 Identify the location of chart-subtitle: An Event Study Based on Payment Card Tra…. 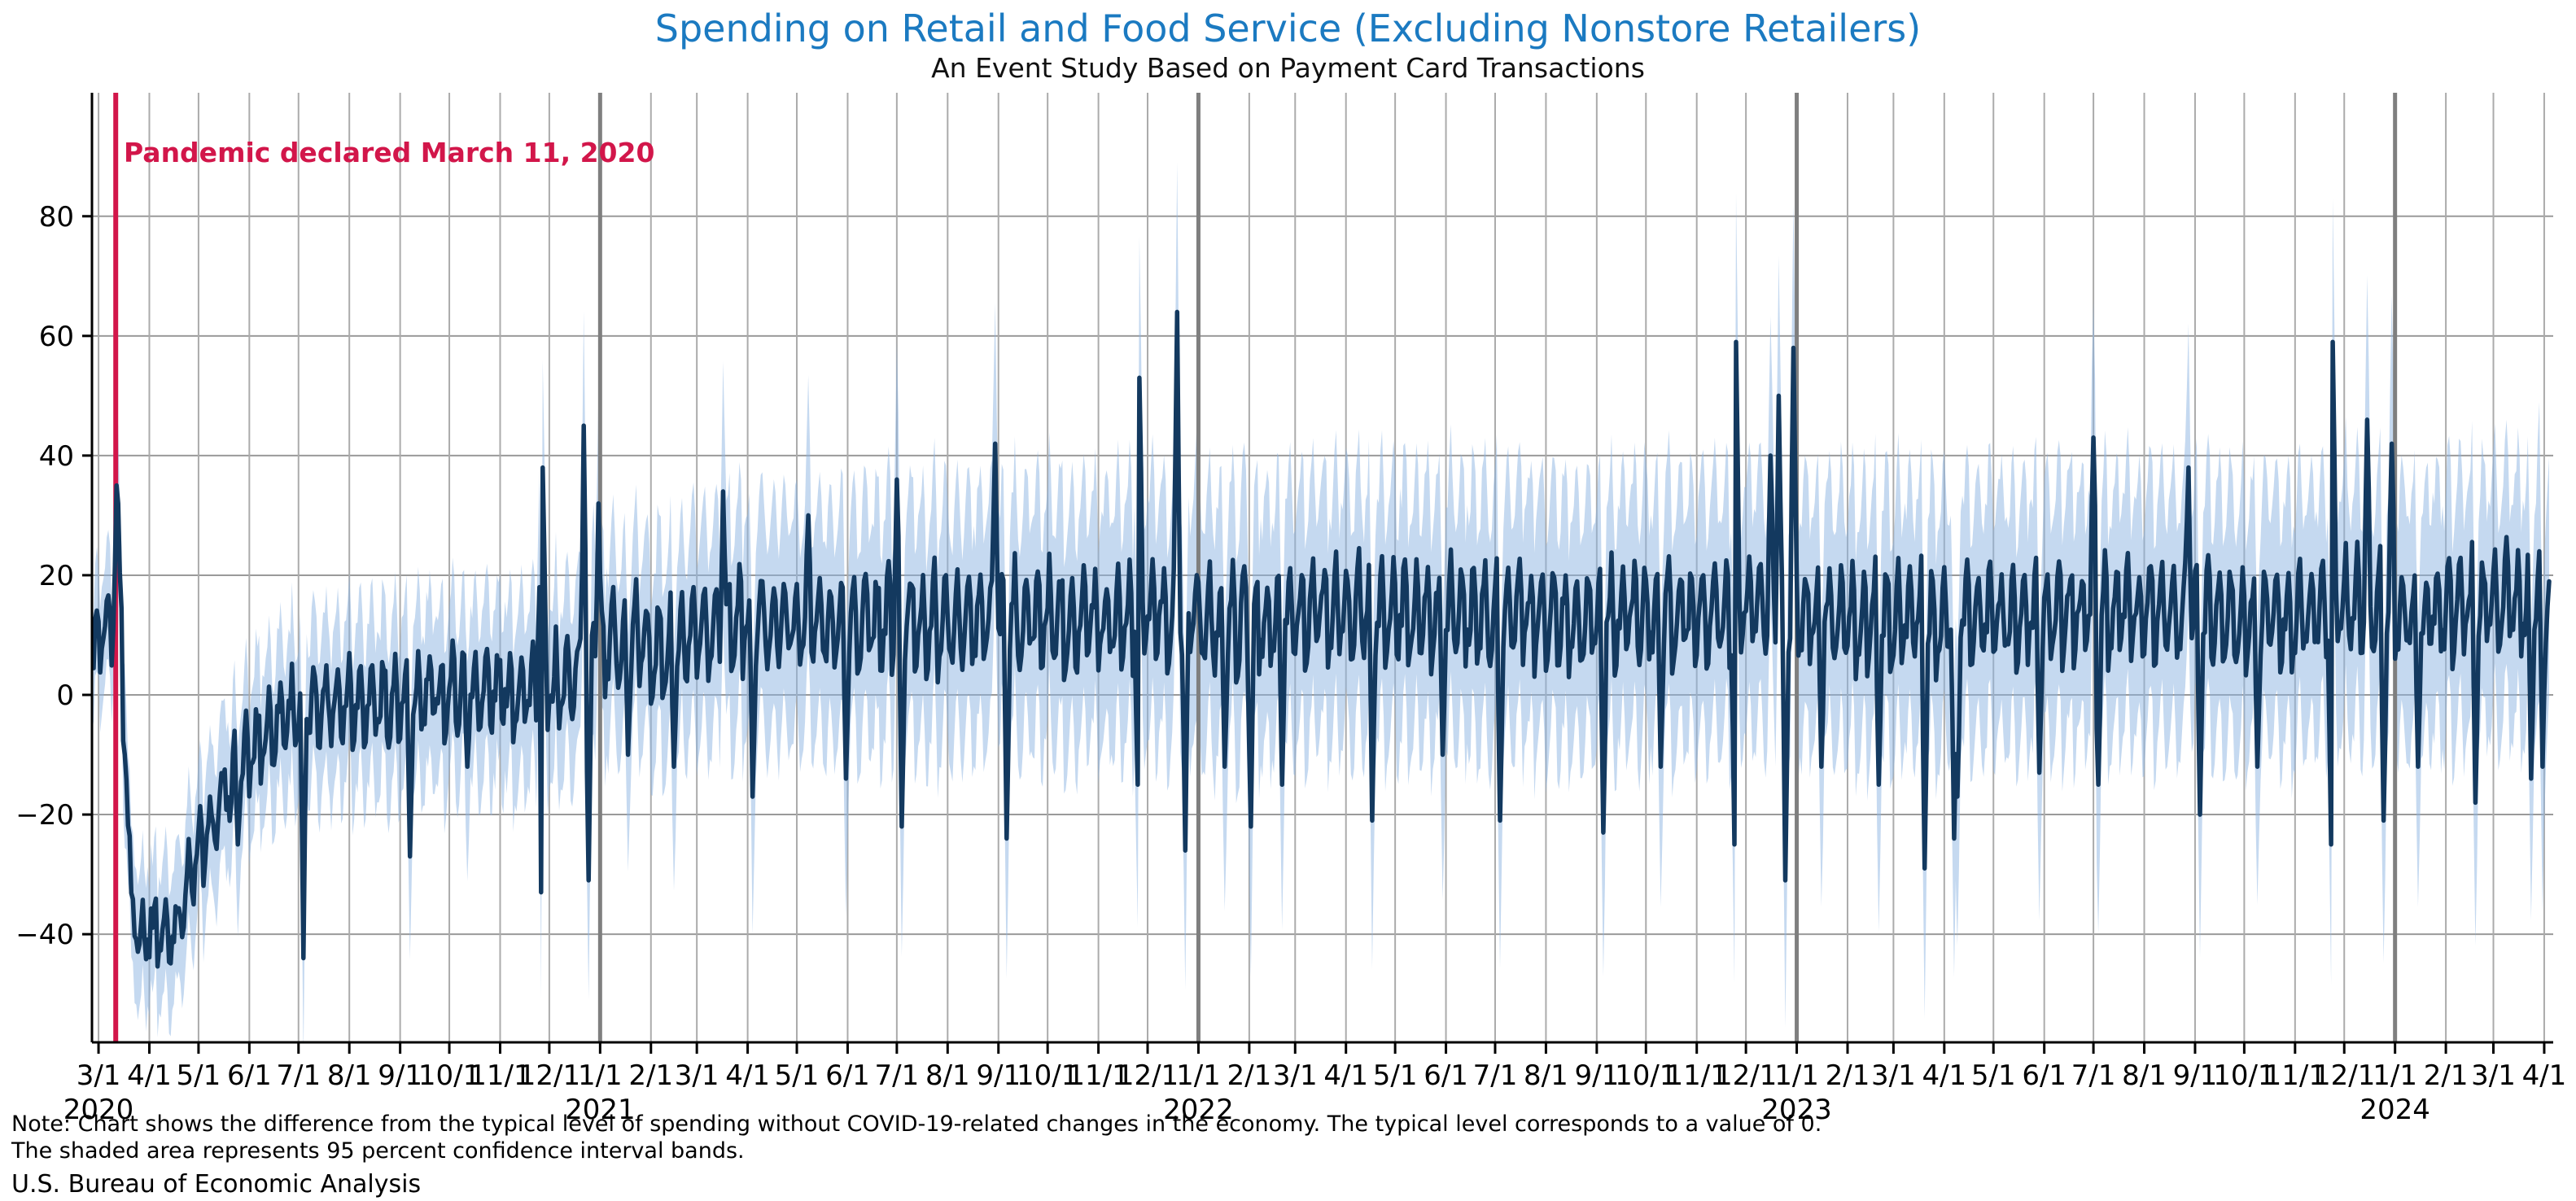
(1288, 68).